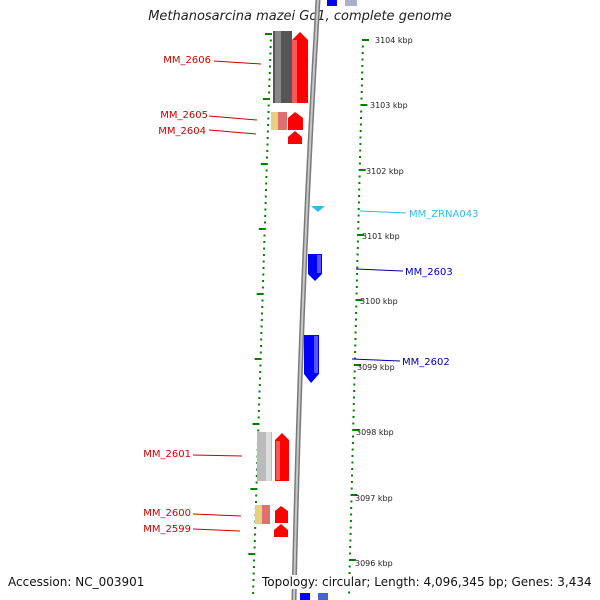 Image resolution: width=600 pixels, height=600 pixels. Describe the element at coordinates (374, 498) in the screenshot. I see `scale-label-3097: 3097 kbp` at that location.